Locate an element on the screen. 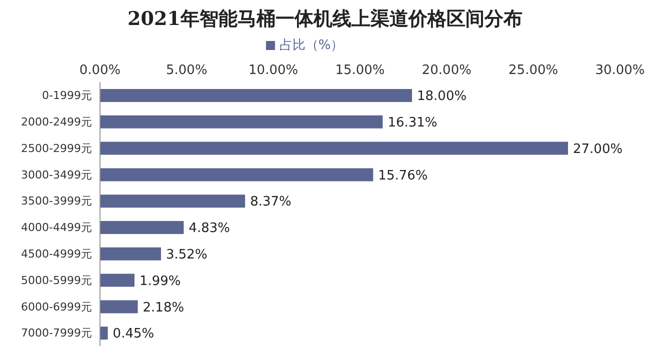  data-label: 8.37% is located at coordinates (271, 202).